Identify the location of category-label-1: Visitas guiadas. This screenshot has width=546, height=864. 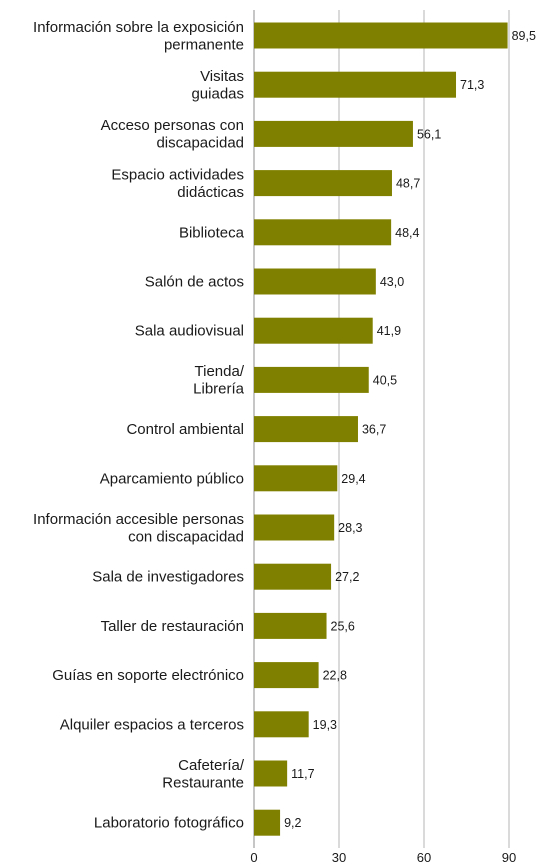
(217, 85).